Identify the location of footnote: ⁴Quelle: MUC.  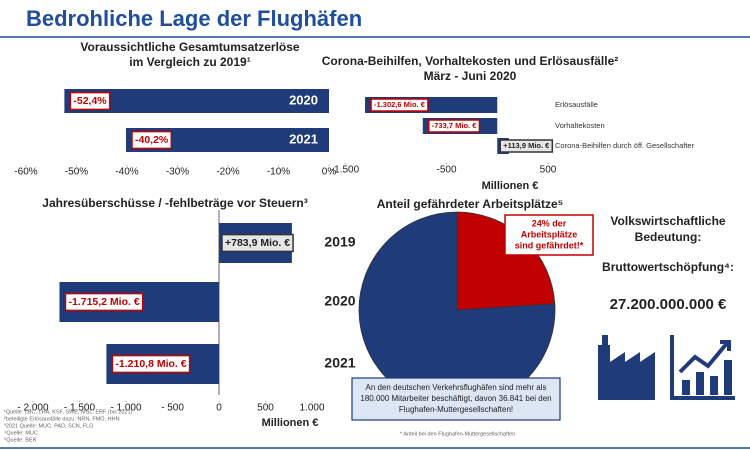
(21, 432).